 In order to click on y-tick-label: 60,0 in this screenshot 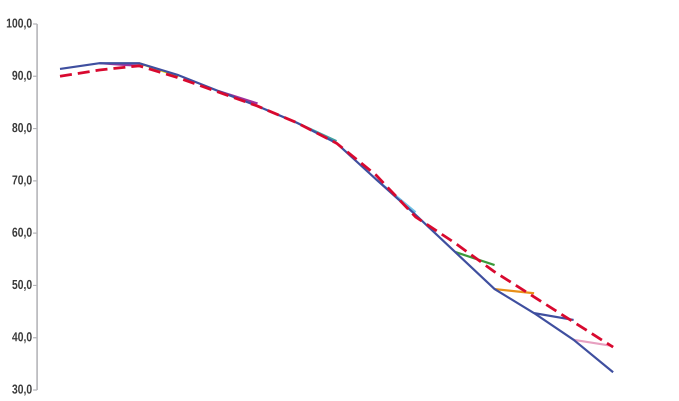, I will do `click(22, 233)`.